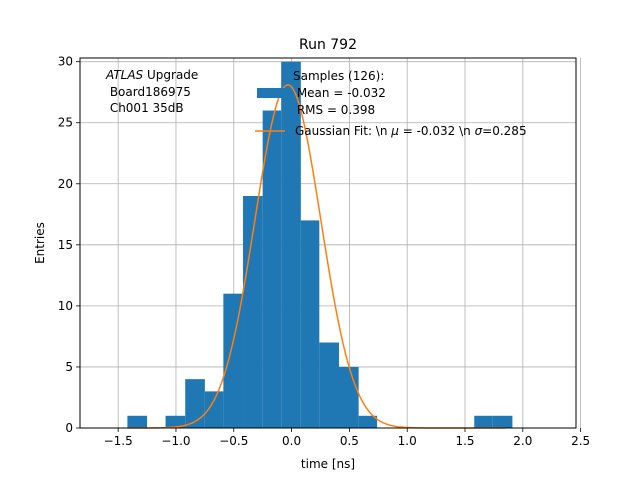  What do you see at coordinates (522, 441) in the screenshot?
I see `x-tick-label: 2.0` at bounding box center [522, 441].